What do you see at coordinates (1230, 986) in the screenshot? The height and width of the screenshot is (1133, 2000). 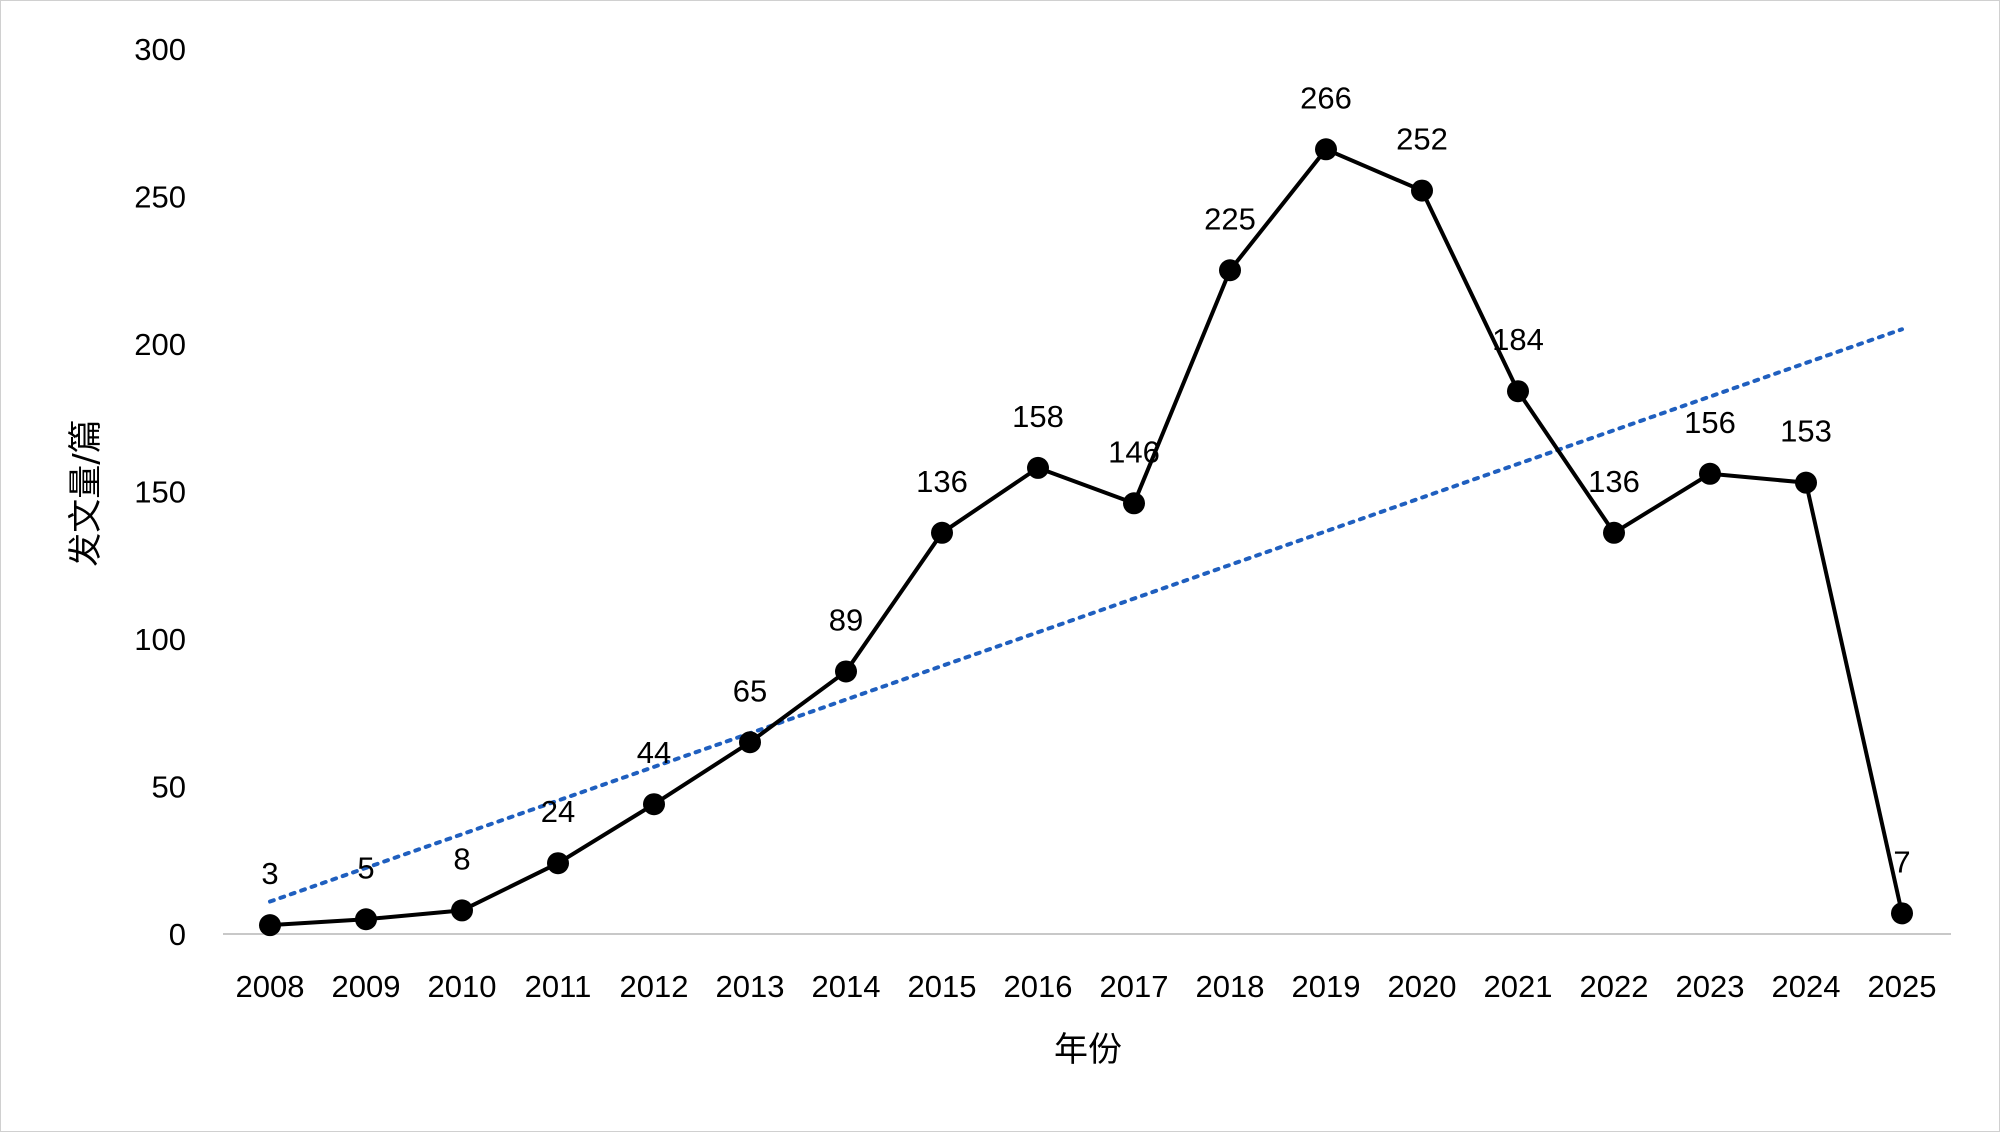 I see `x-tick-label: 2018` at bounding box center [1230, 986].